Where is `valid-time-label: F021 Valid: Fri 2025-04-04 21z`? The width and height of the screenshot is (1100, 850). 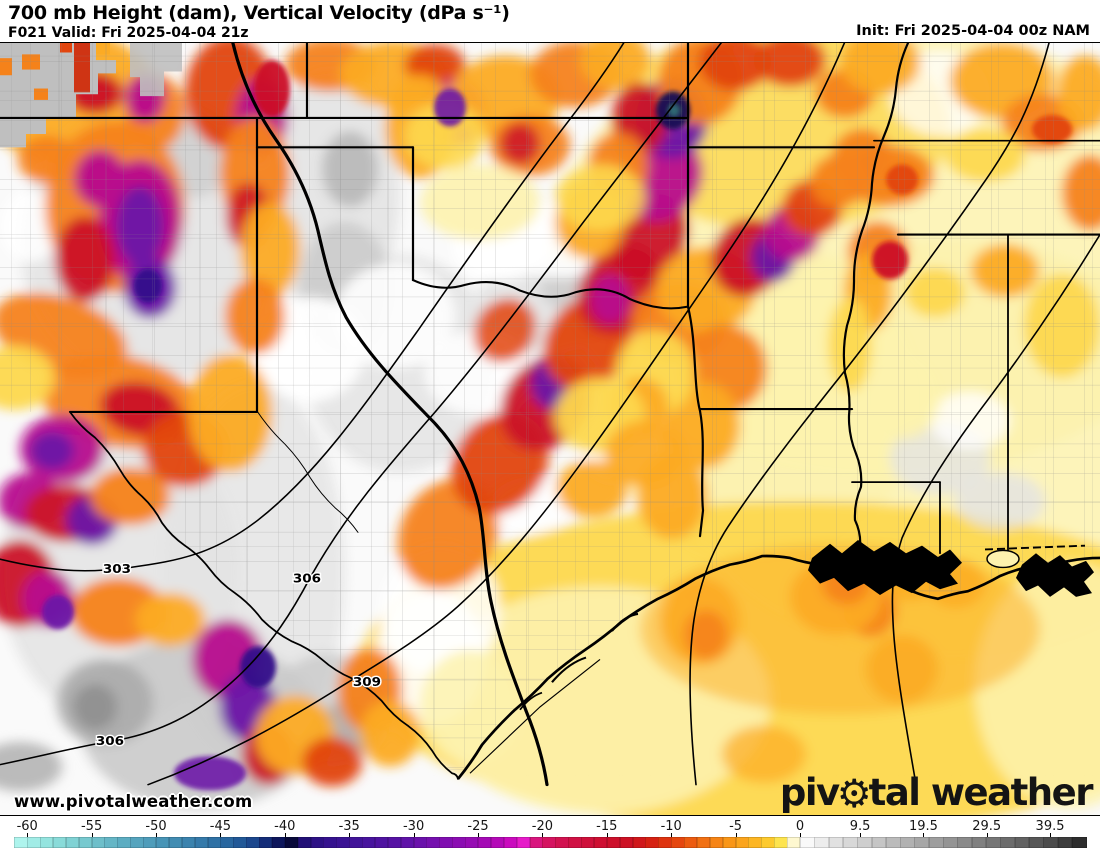
valid-time-label: F021 Valid: Fri 2025-04-04 21z is located at coordinates (128, 33).